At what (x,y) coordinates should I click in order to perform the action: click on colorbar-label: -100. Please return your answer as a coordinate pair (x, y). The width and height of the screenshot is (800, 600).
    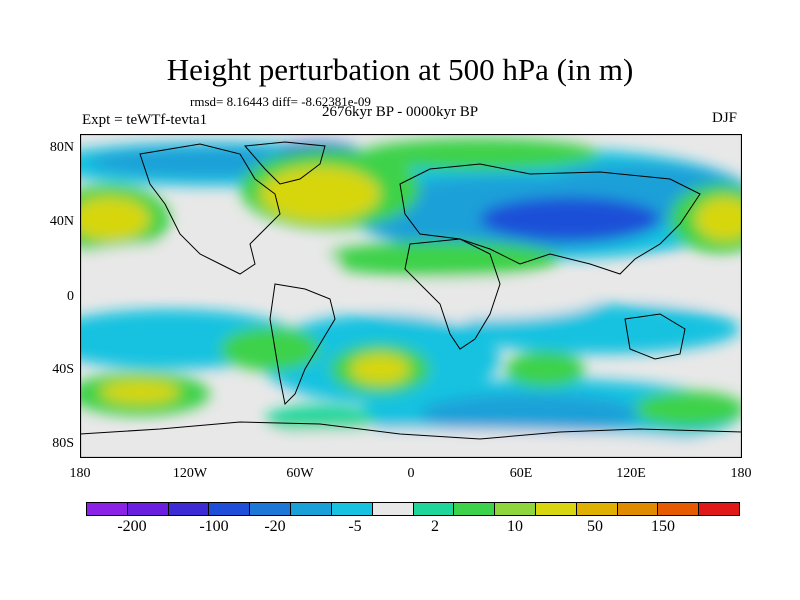
    Looking at the image, I should click on (214, 526).